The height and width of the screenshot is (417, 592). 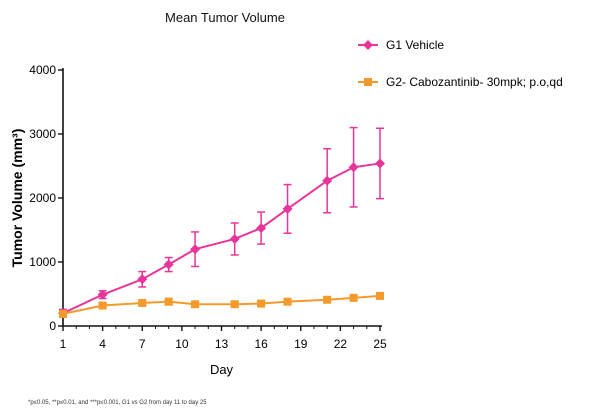 What do you see at coordinates (261, 344) in the screenshot?
I see `x-tick-label: 16` at bounding box center [261, 344].